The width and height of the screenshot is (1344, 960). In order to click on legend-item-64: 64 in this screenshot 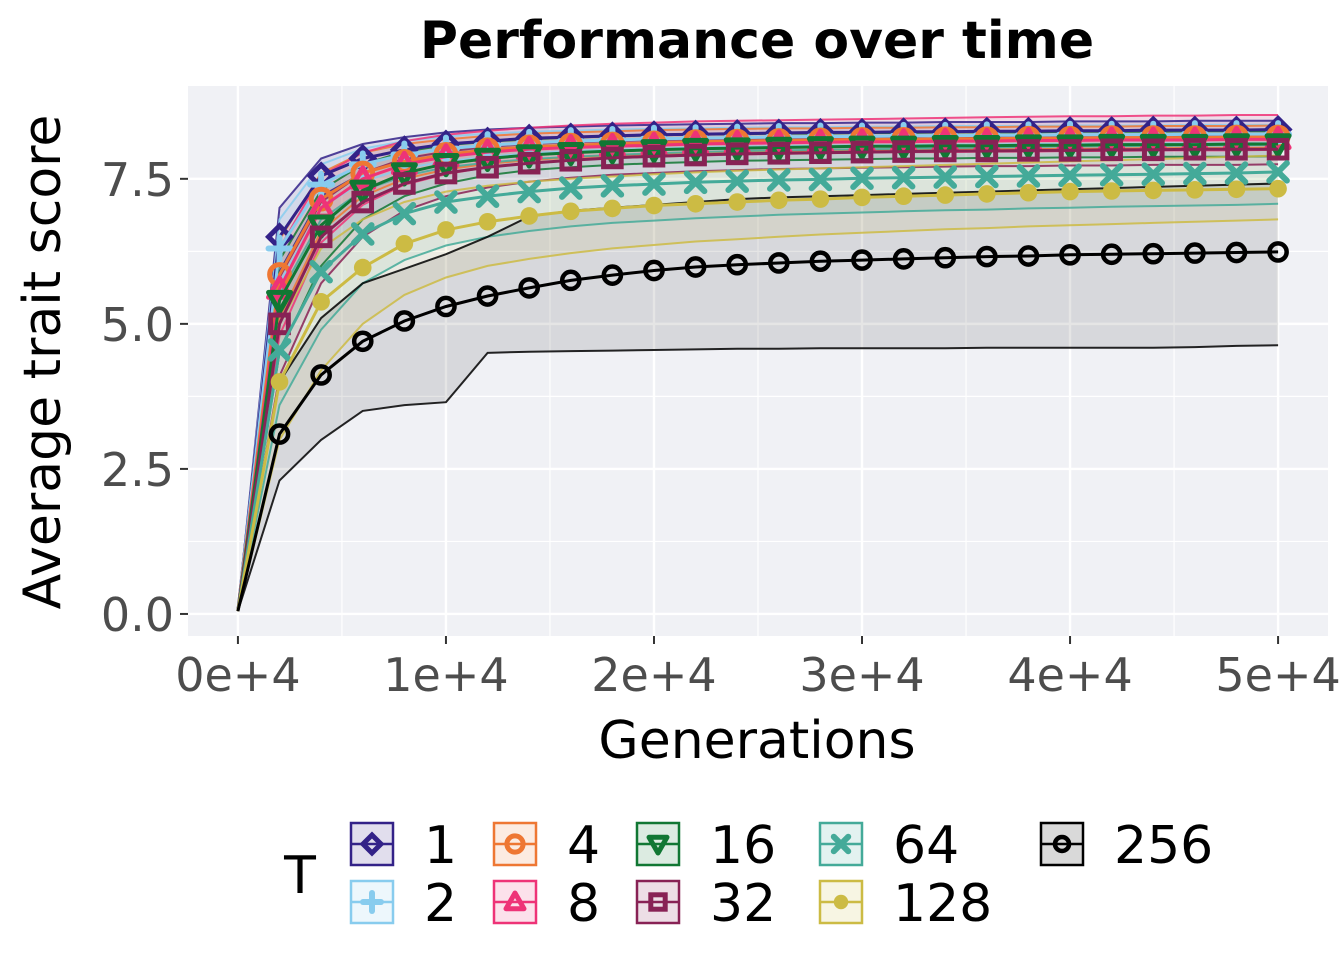, I will do `click(888, 846)`.